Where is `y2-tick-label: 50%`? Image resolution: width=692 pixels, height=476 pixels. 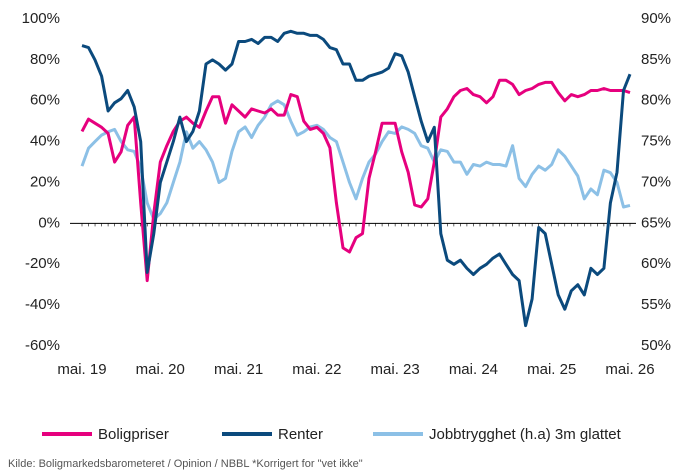
y2-tick-label: 50% is located at coordinates (656, 345).